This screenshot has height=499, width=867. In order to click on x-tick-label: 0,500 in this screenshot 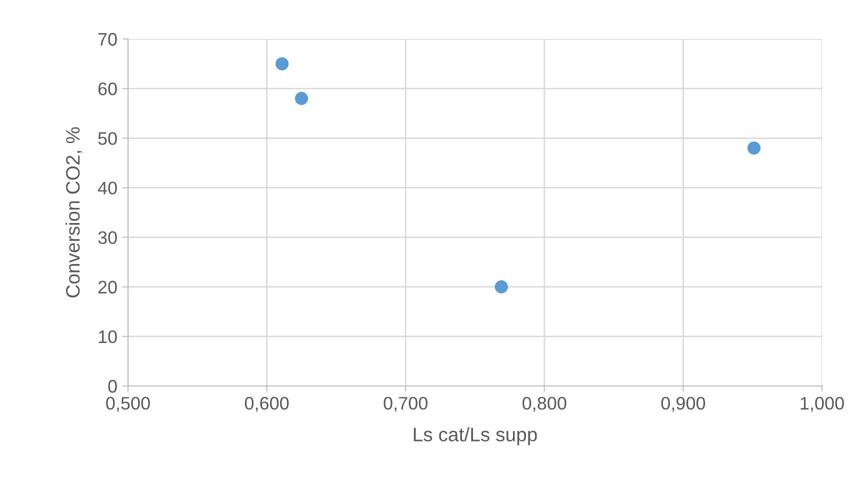, I will do `click(128, 404)`.